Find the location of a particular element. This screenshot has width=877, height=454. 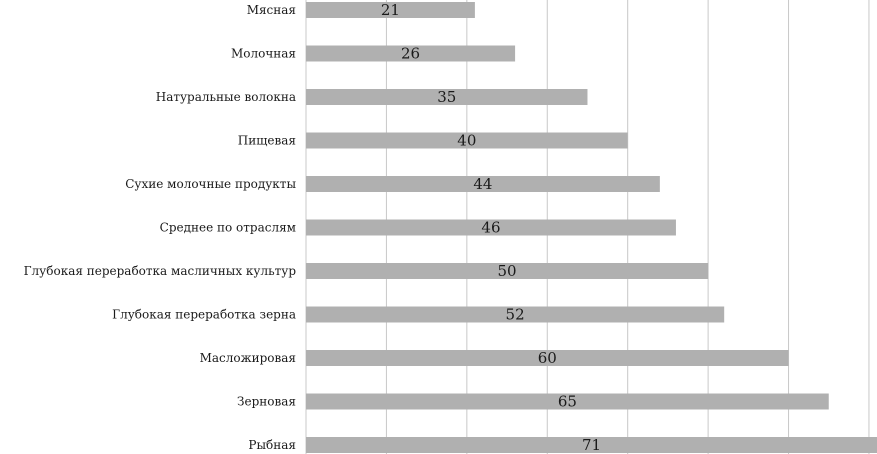

value-label: 46 is located at coordinates (490, 228).